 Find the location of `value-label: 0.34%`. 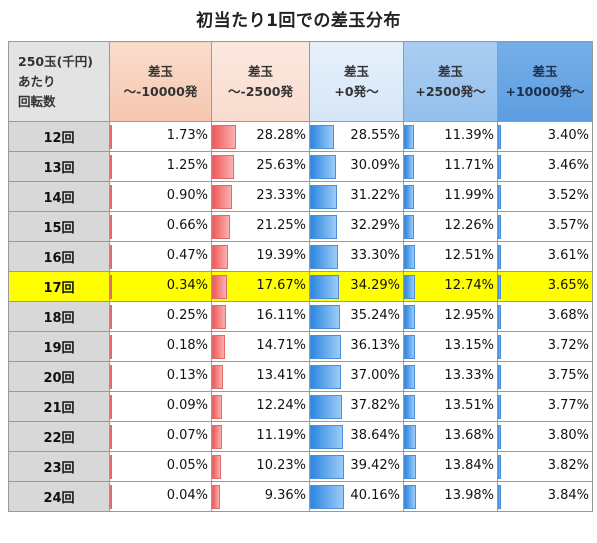

value-label: 0.34% is located at coordinates (187, 285).